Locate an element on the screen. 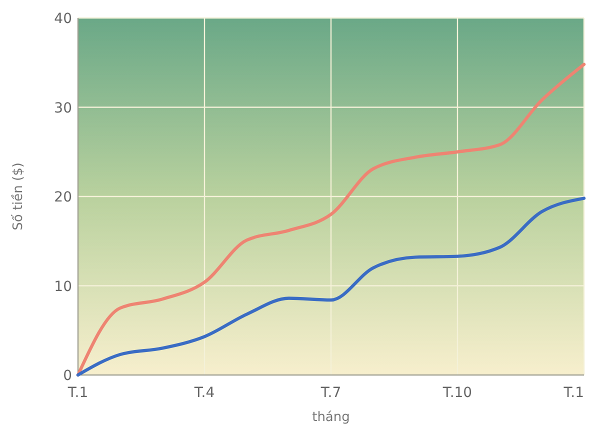  y-tick-label: 40 is located at coordinates (63, 19).